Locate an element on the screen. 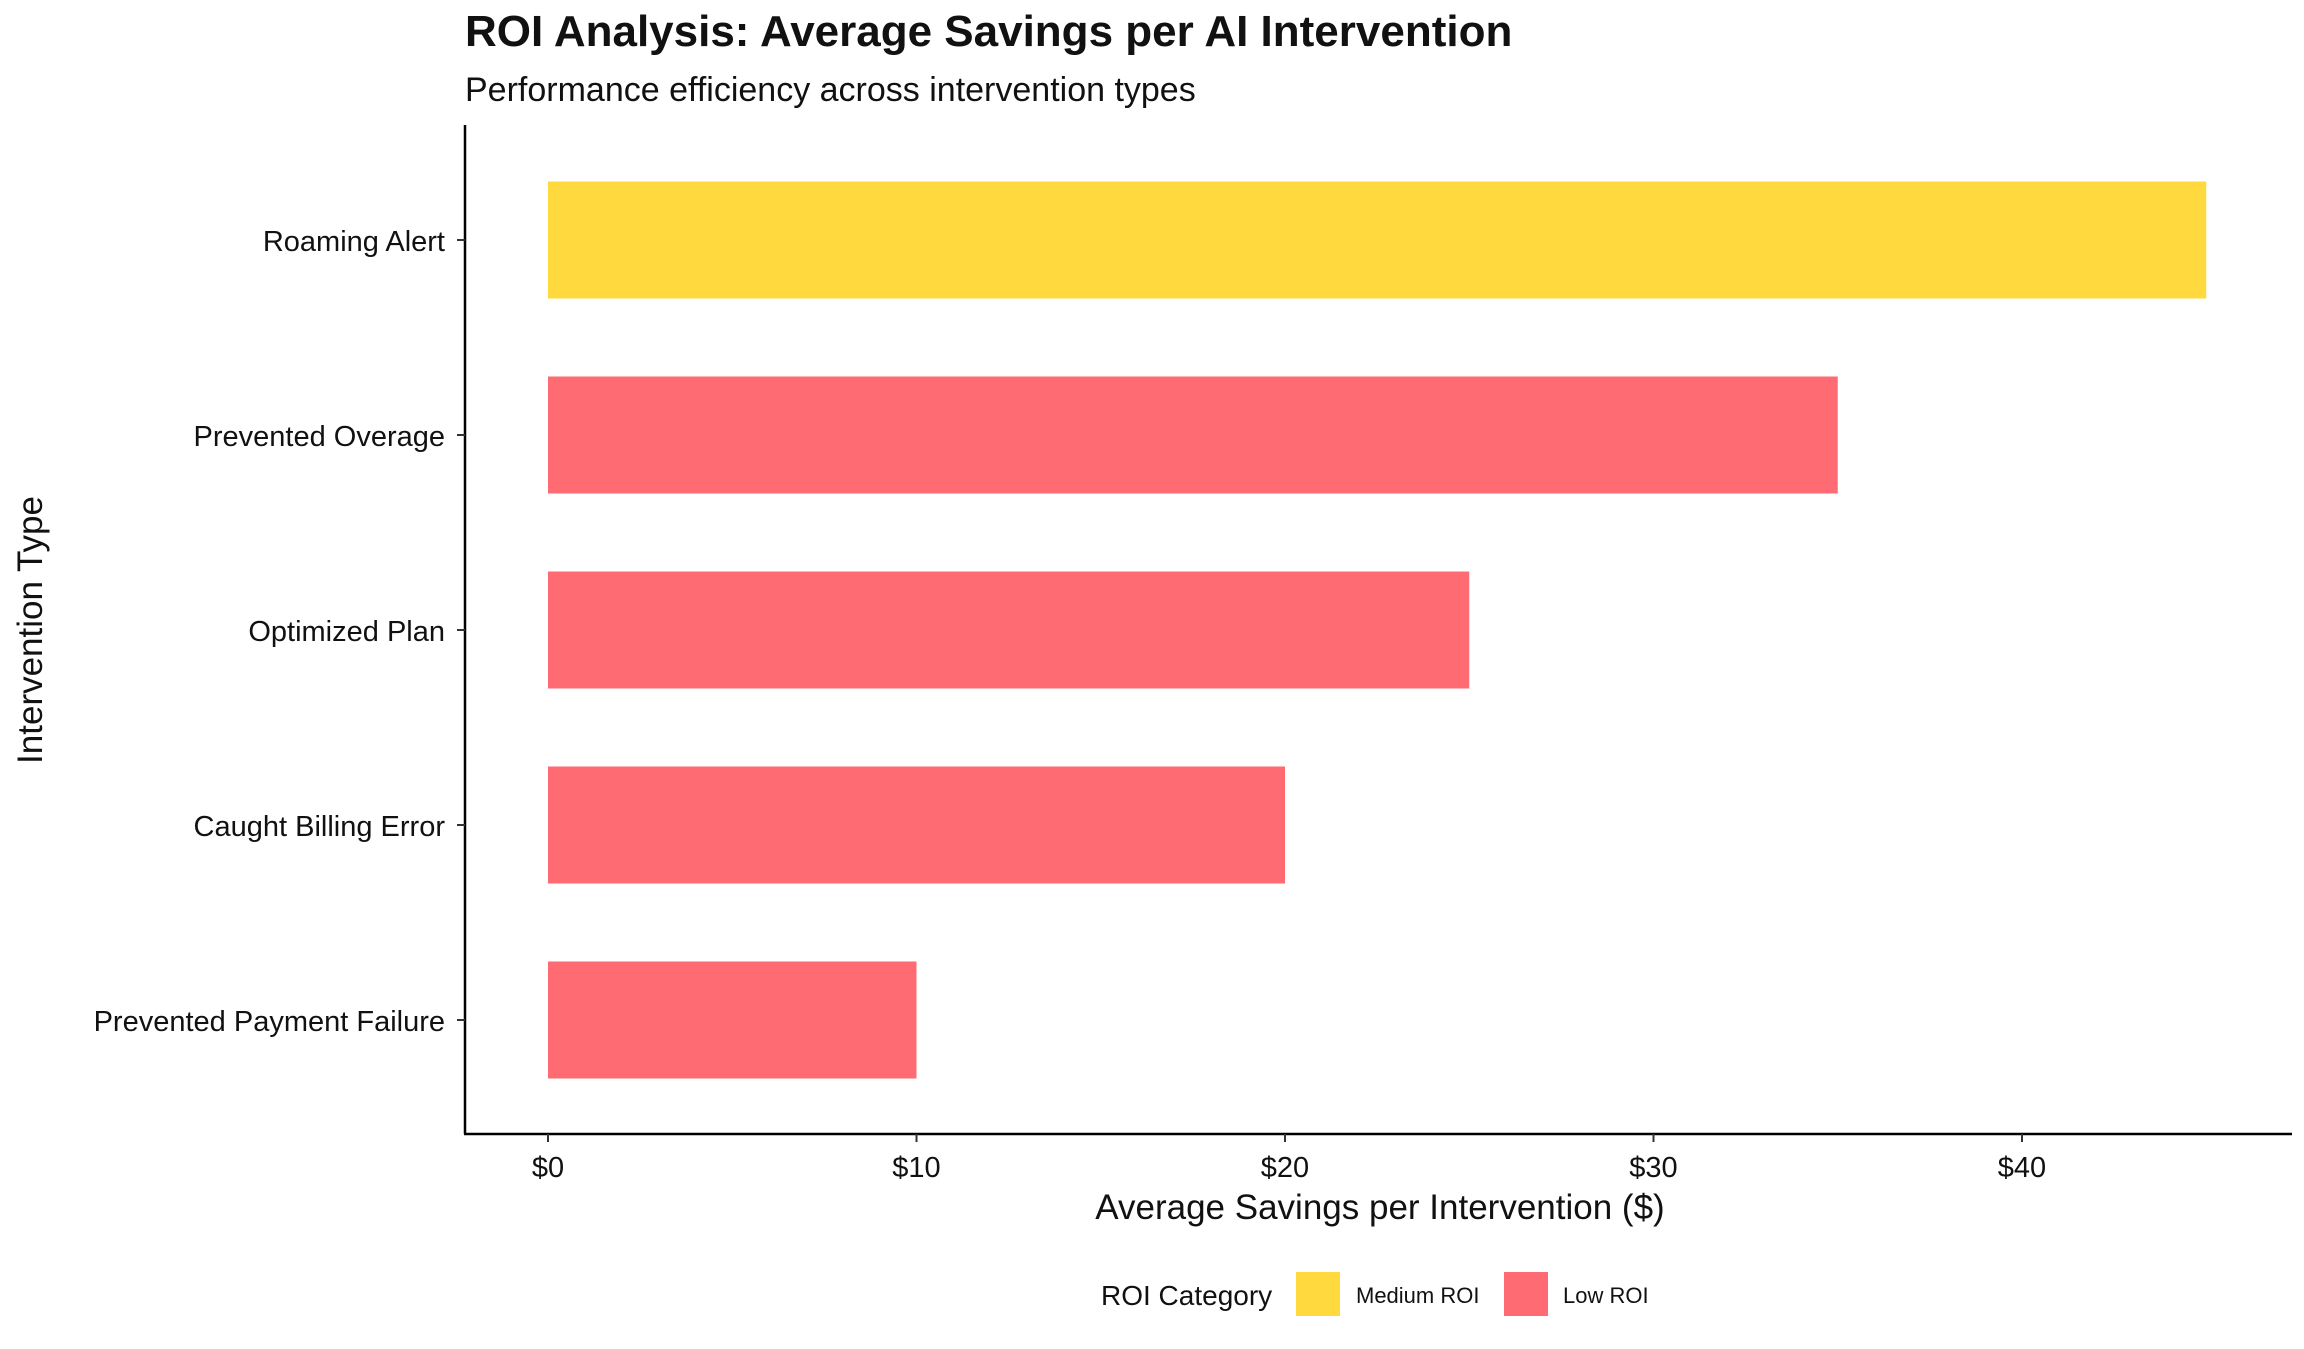  y-tick-label-roaming-alert: Roaming Alert is located at coordinates (354, 242).